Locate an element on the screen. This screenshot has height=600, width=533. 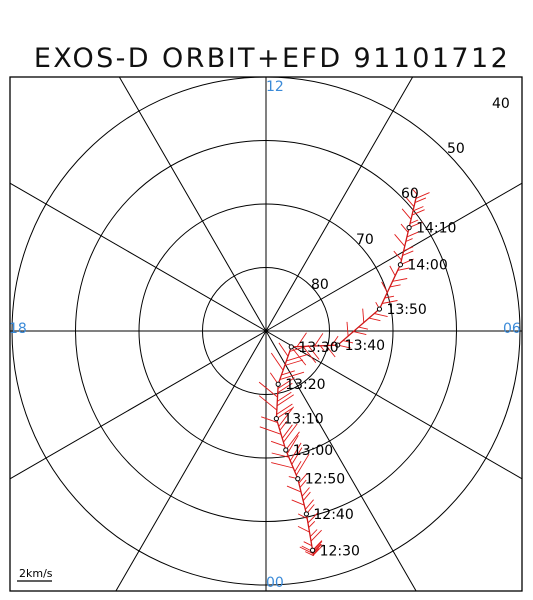
time-label-1410: 14:10 is located at coordinates (436, 229).